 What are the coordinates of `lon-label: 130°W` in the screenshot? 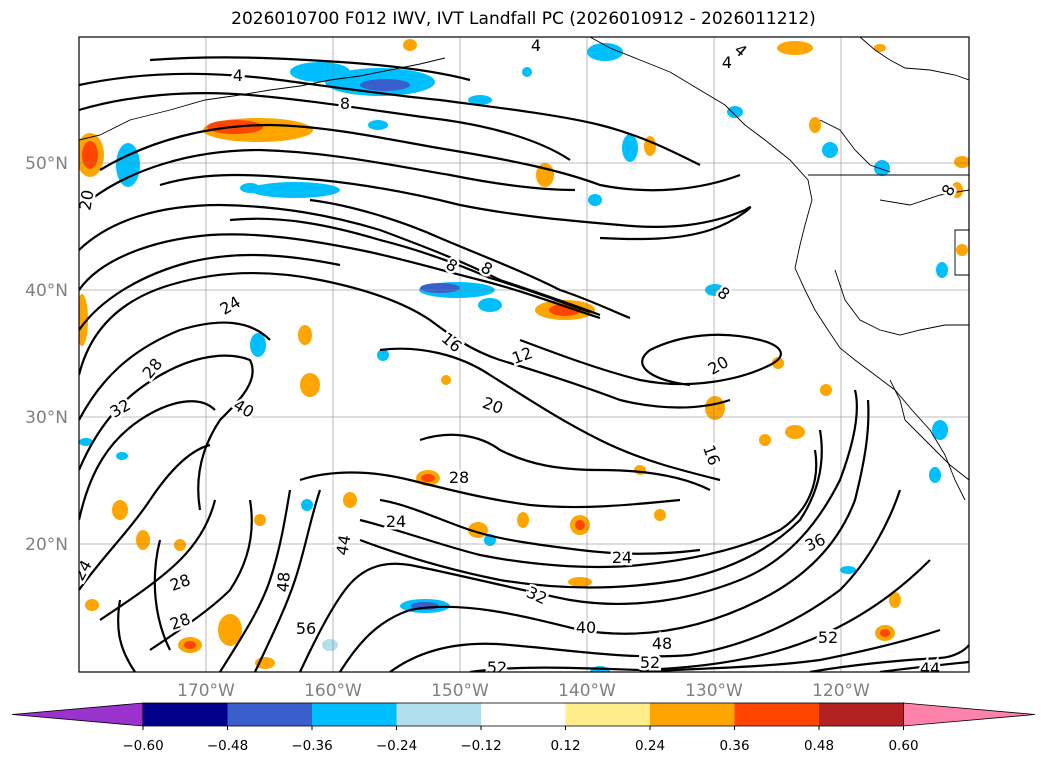 It's located at (714, 691).